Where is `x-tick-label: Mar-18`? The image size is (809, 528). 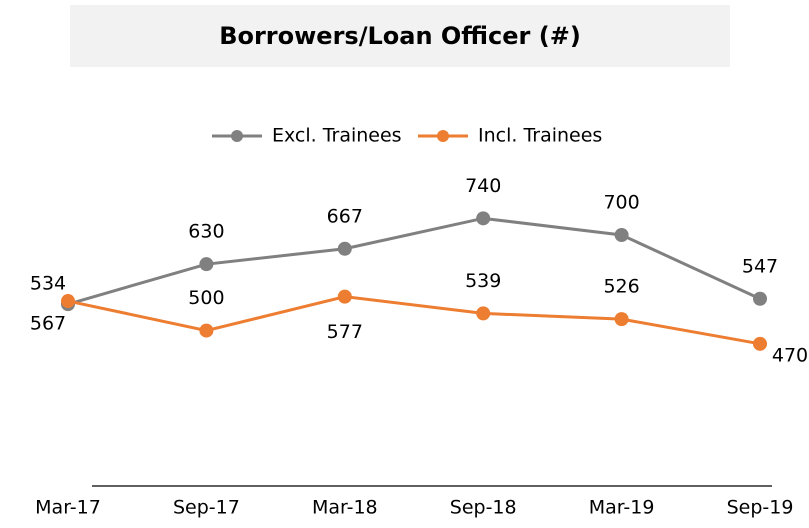 x-tick-label: Mar-18 is located at coordinates (345, 508).